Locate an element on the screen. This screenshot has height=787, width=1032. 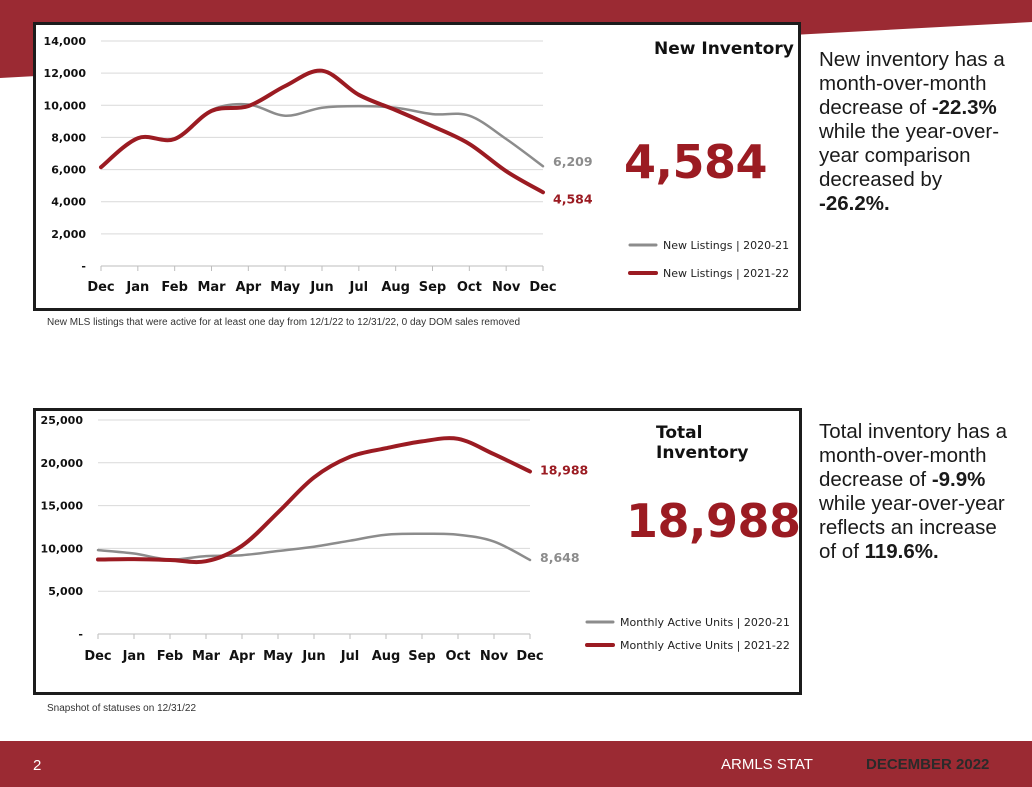
headline-number: 4,584 is located at coordinates (696, 162).